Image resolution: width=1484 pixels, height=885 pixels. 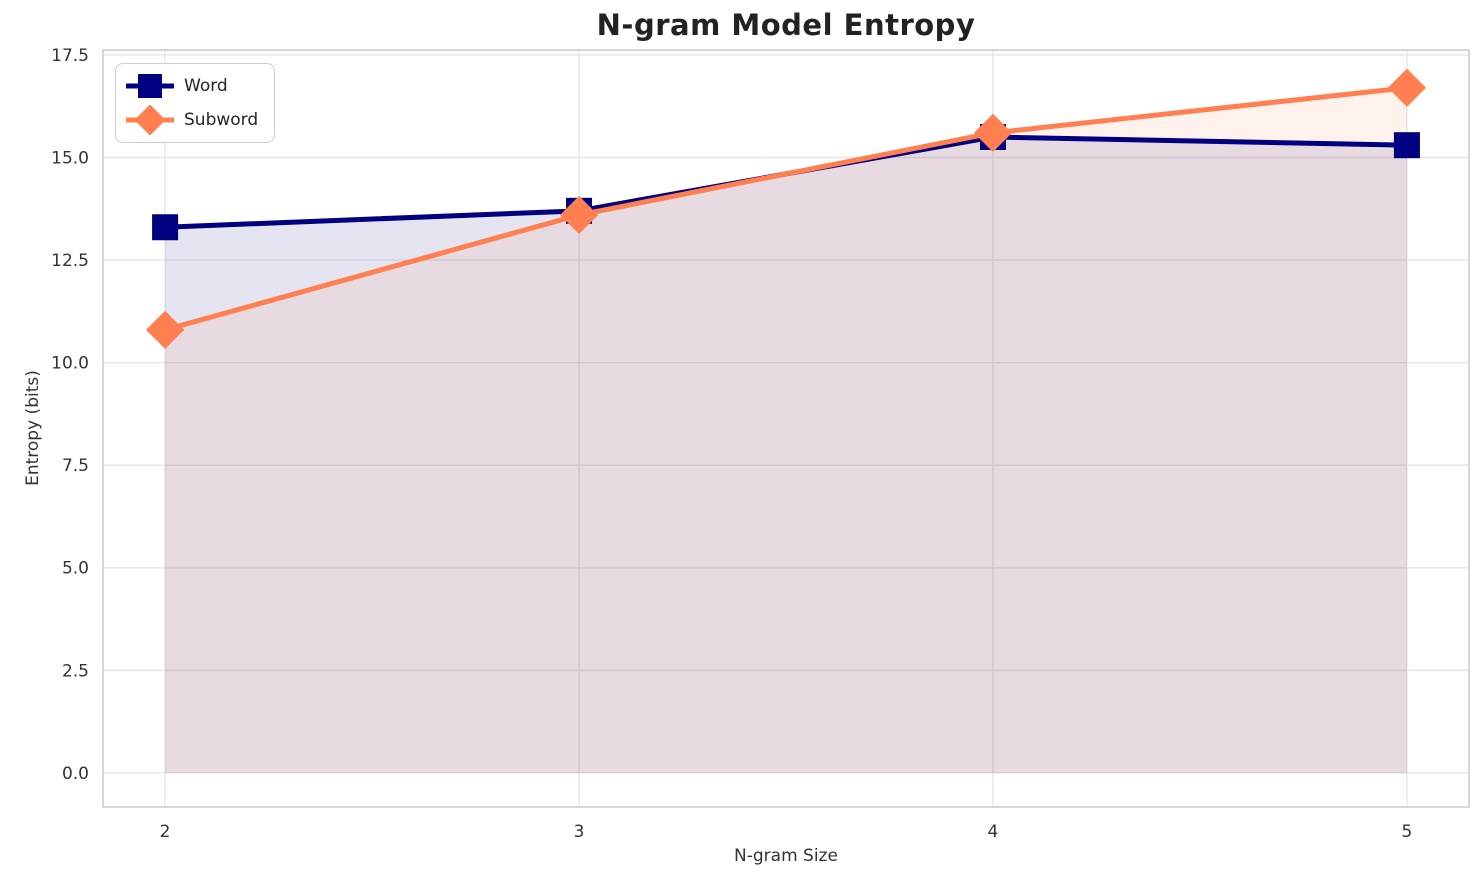 What do you see at coordinates (1406, 832) in the screenshot?
I see `x-tick-label: 5` at bounding box center [1406, 832].